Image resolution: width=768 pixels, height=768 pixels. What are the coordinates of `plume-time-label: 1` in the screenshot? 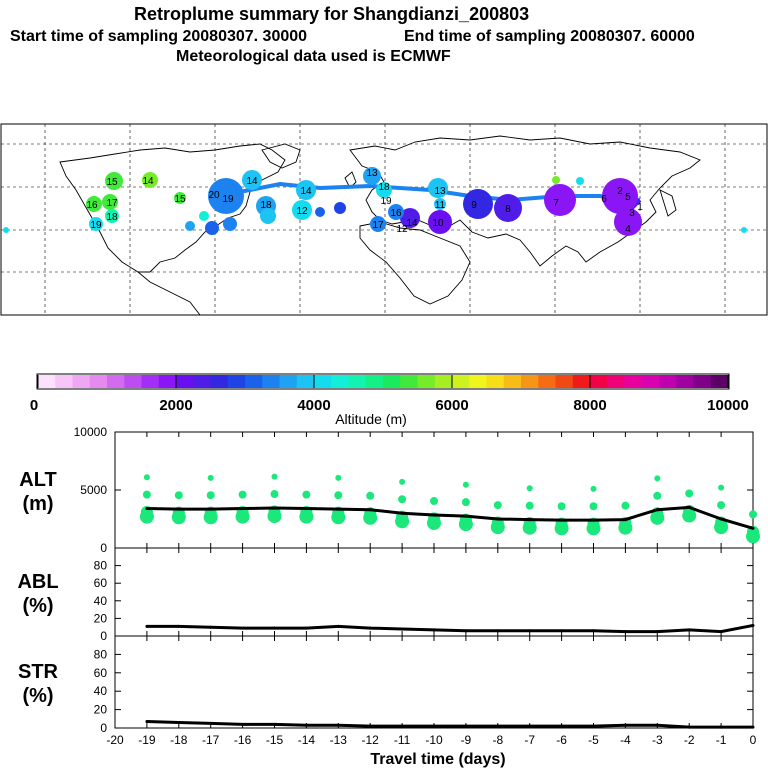 It's located at (640, 207).